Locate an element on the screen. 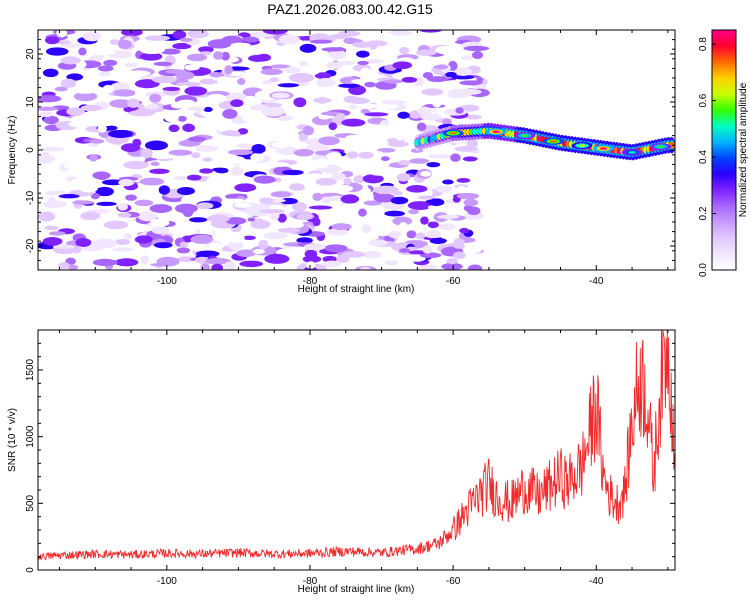  snr-x-tick-label: -60 is located at coordinates (453, 581).